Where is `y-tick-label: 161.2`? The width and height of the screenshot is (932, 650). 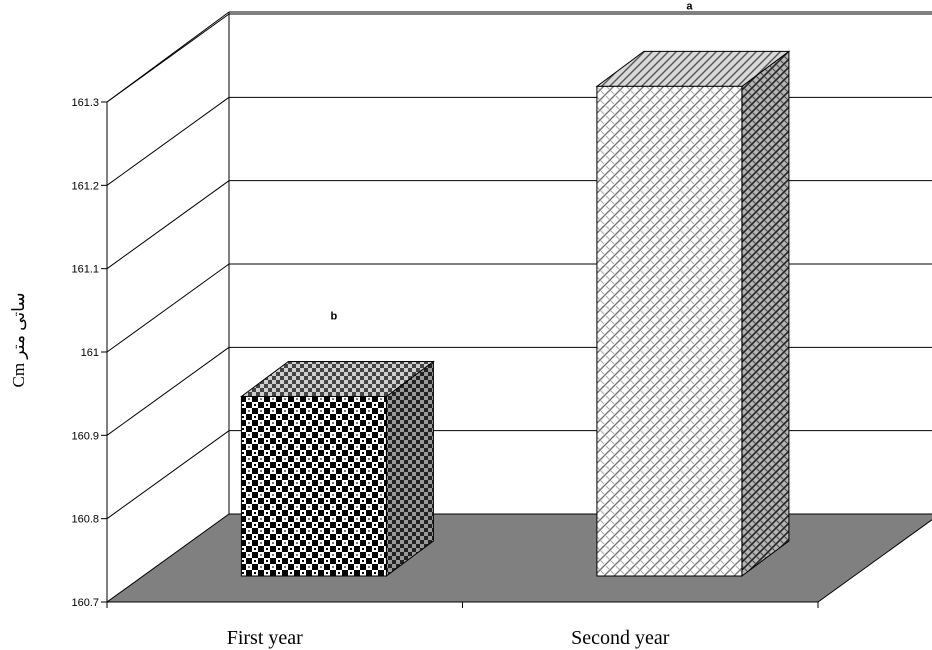 y-tick-label: 161.2 is located at coordinates (85, 186).